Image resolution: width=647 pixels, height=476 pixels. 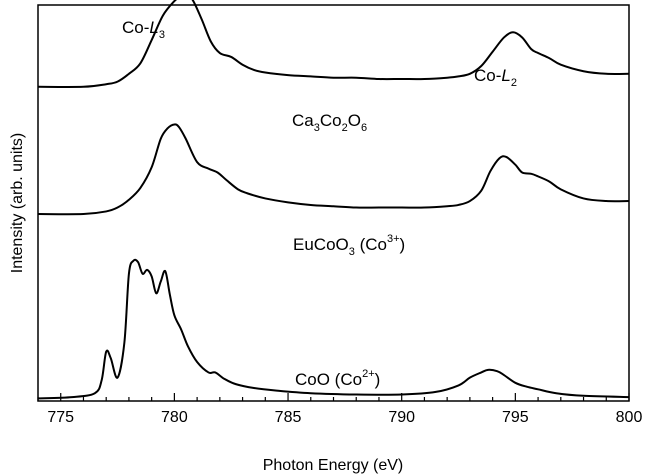 What do you see at coordinates (60, 417) in the screenshot?
I see `x-tick-label: 775` at bounding box center [60, 417].